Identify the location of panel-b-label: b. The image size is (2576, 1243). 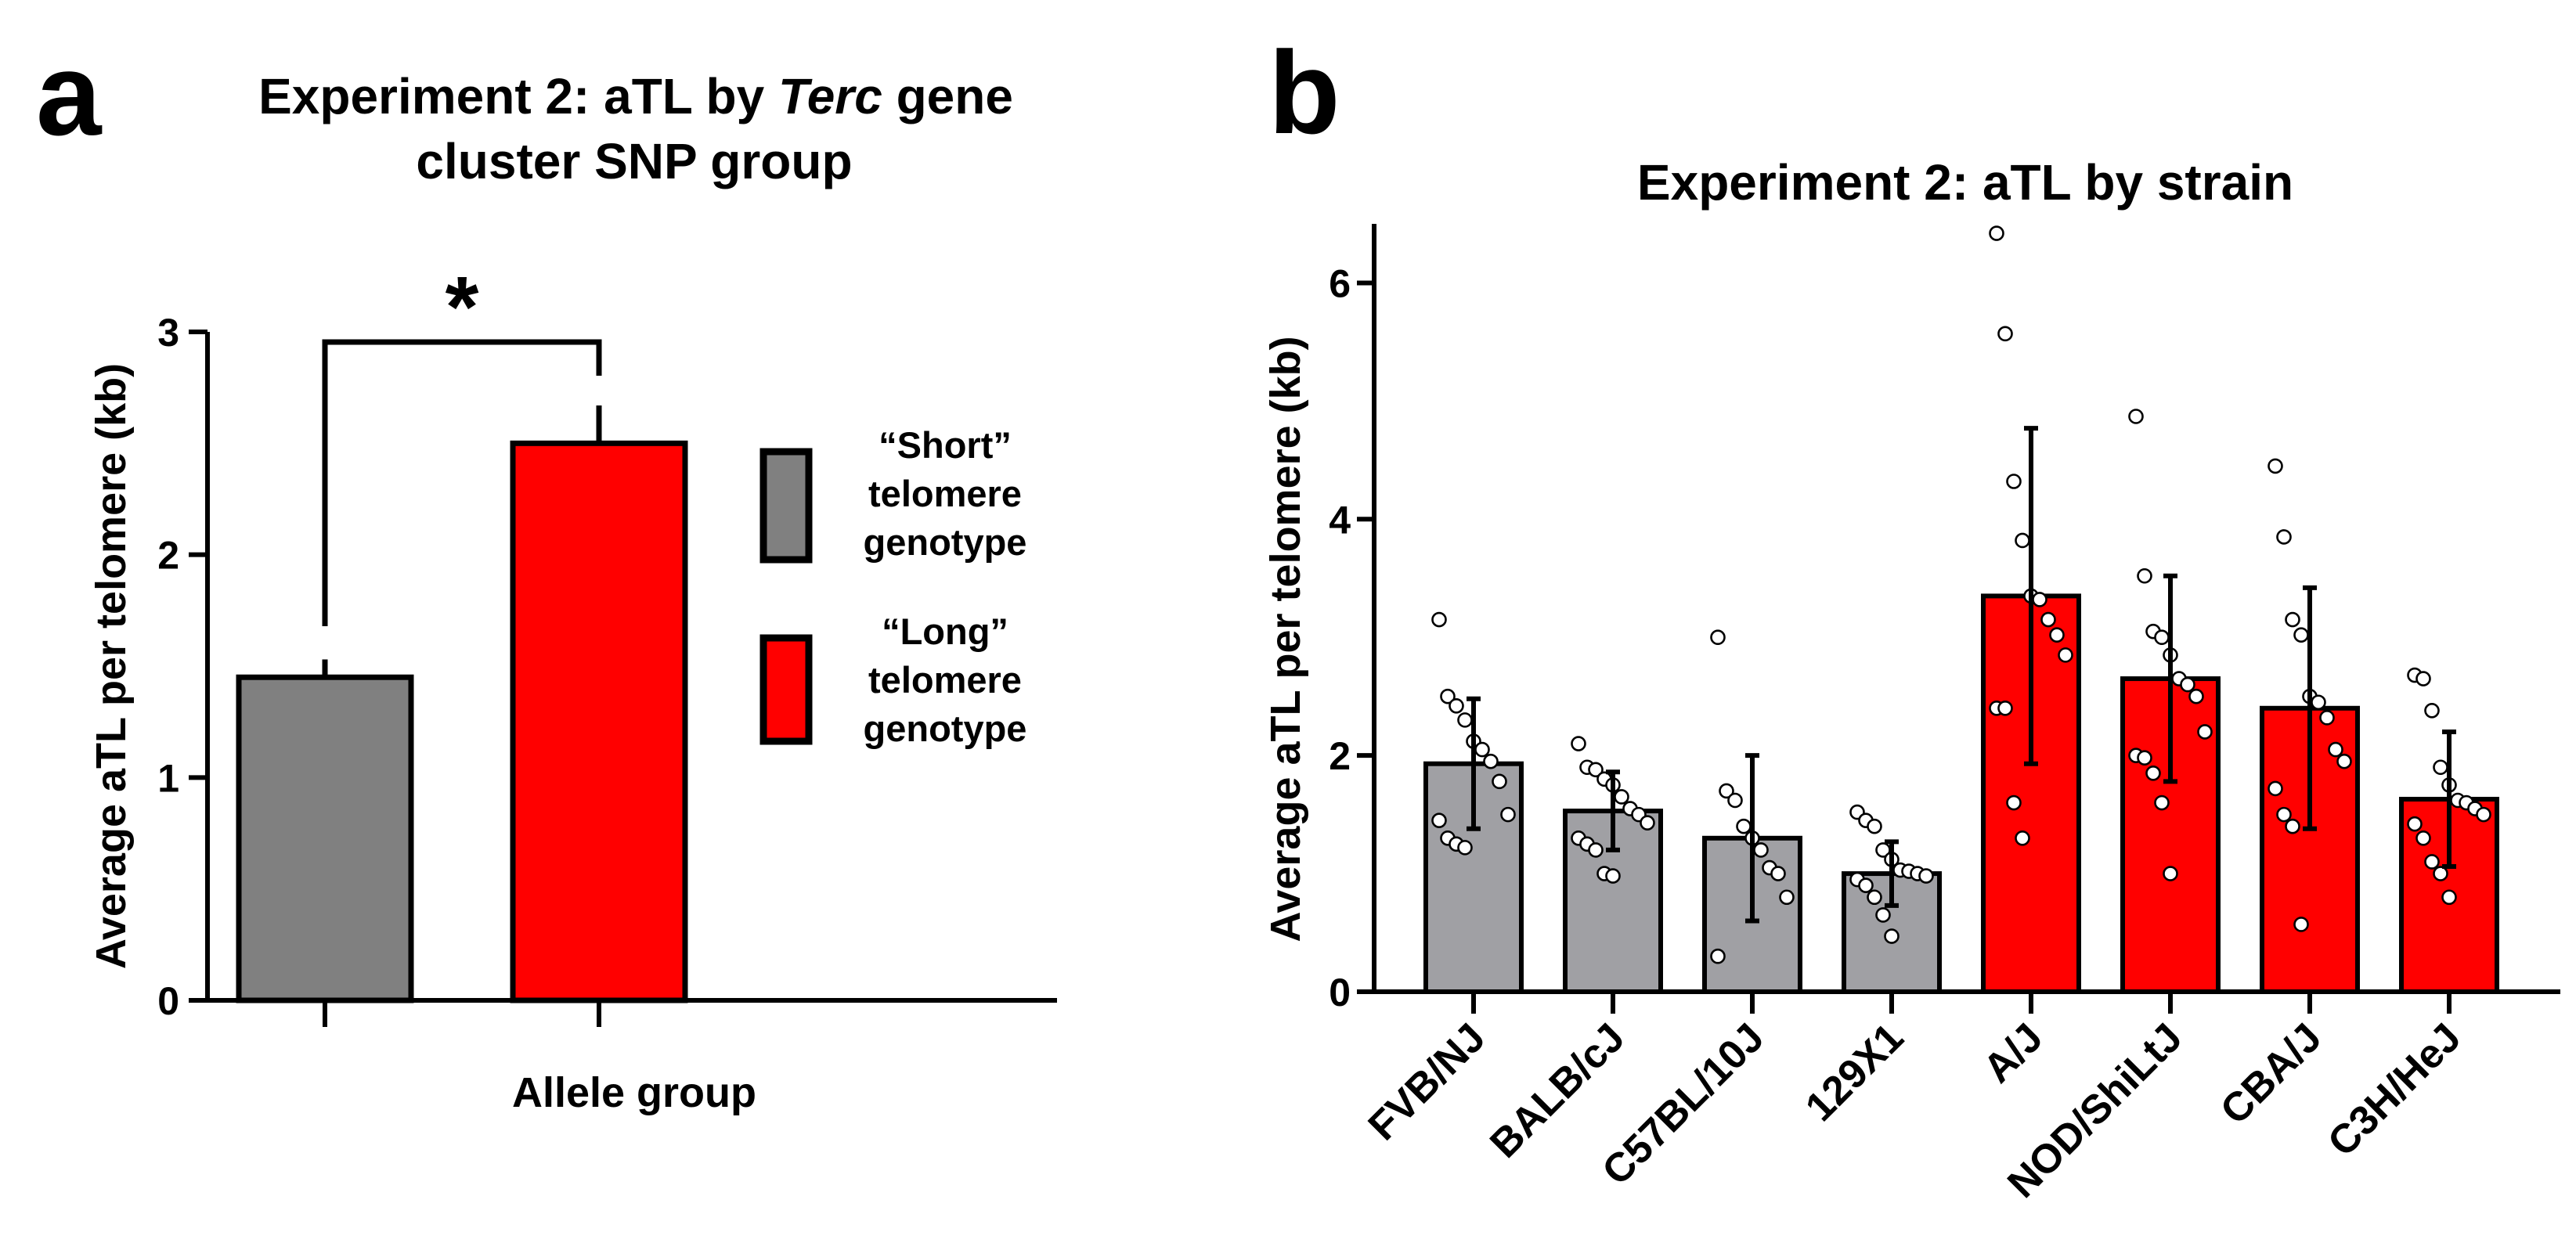
(1304, 92).